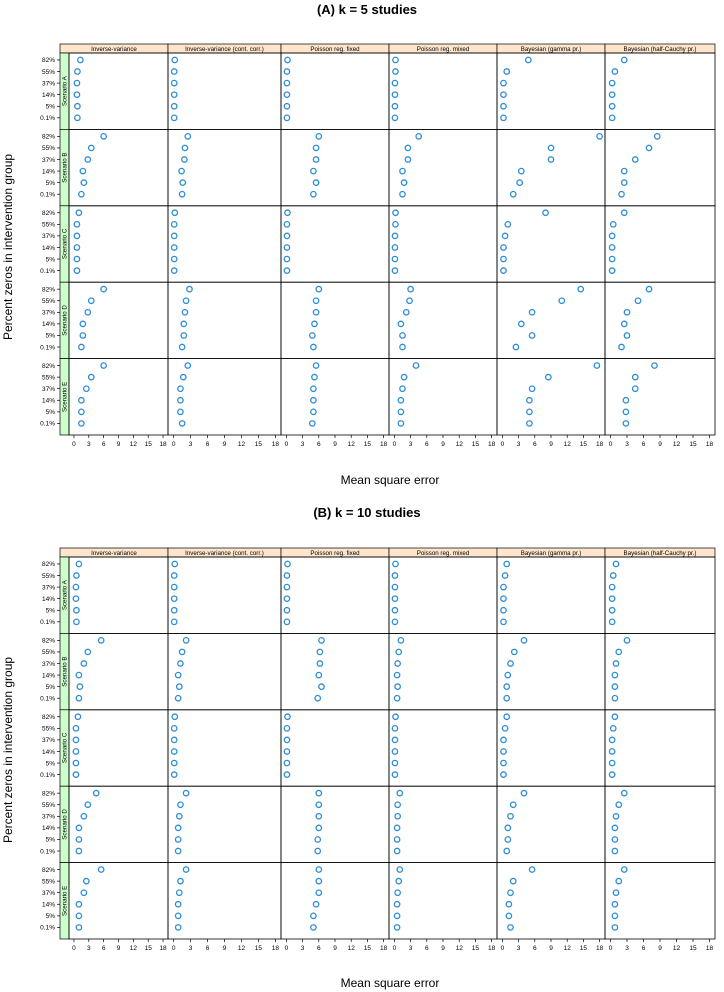  I want to click on data-point-b-m0-s4-l0, so click(79, 927).